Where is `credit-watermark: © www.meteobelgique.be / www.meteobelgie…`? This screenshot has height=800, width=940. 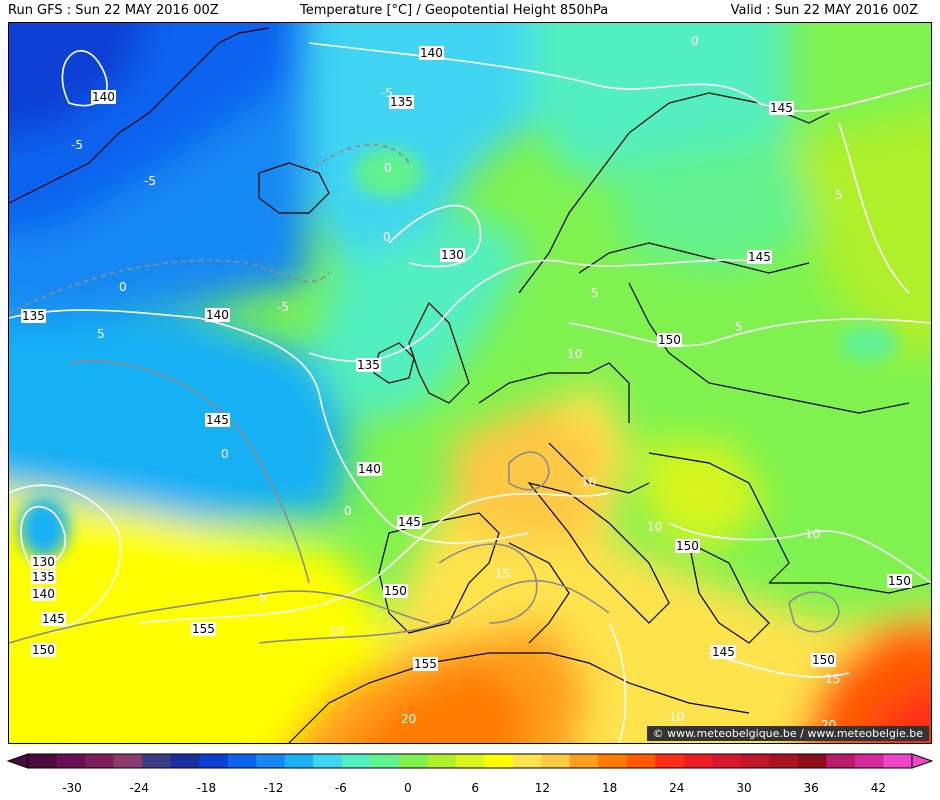
credit-watermark: © www.meteobelgique.be / www.meteobelgie… is located at coordinates (787, 733).